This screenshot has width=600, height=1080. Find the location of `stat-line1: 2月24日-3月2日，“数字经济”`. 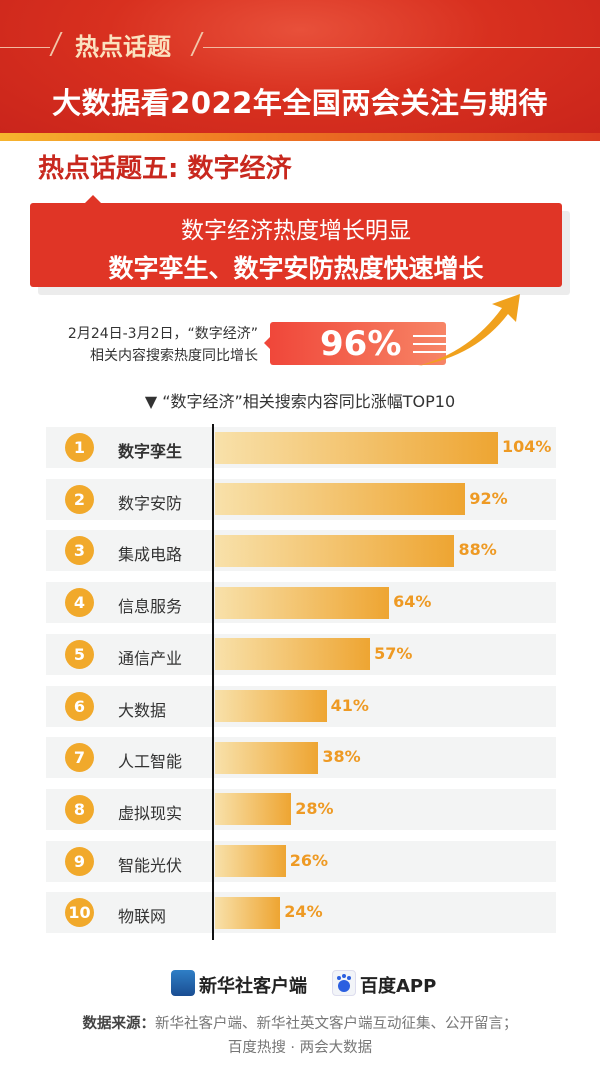

stat-line1: 2月24日-3月2日，“数字经济” is located at coordinates (162, 334).